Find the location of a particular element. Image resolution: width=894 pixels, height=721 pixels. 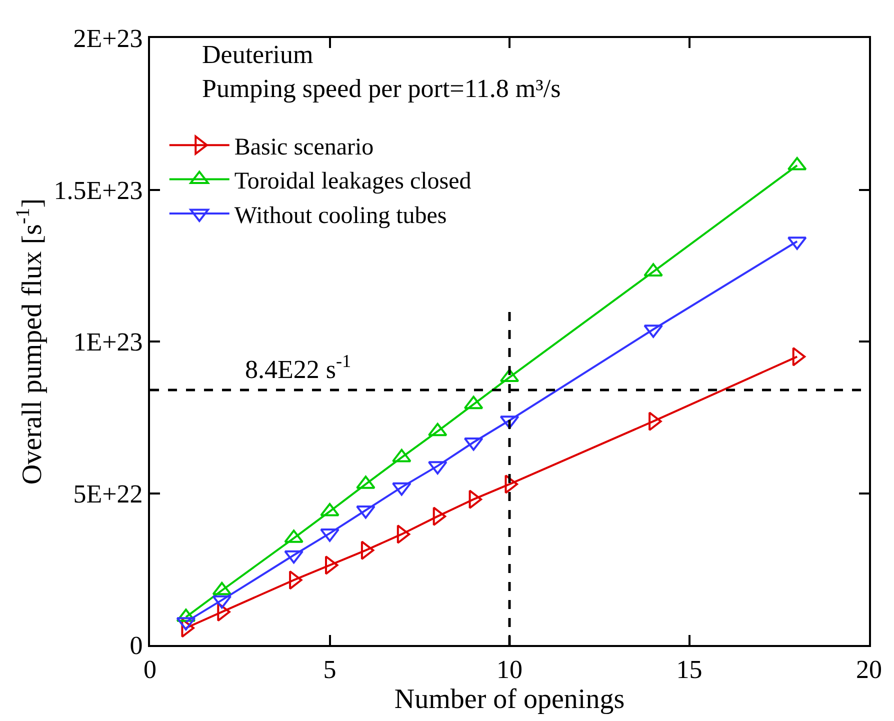

y-tick-label: 1.5E+23 is located at coordinates (98, 190).